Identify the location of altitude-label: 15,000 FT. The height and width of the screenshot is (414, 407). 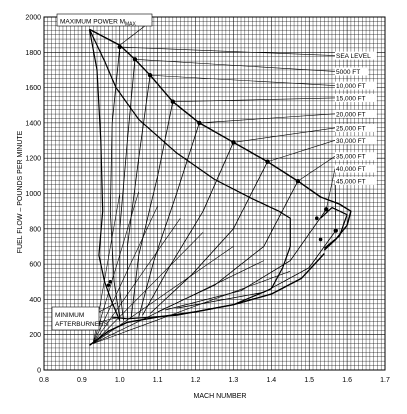
(351, 98).